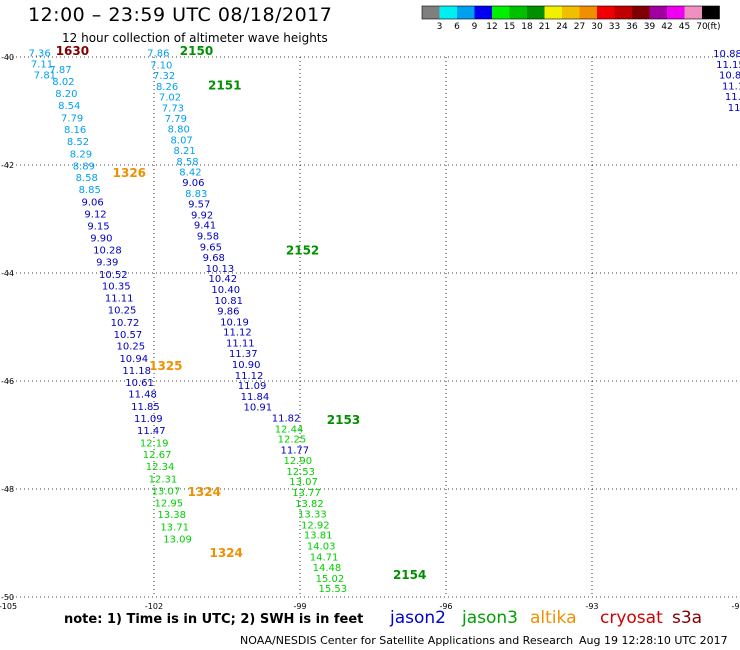  What do you see at coordinates (650, 27) in the screenshot?
I see `colorbar-tick: 39` at bounding box center [650, 27].